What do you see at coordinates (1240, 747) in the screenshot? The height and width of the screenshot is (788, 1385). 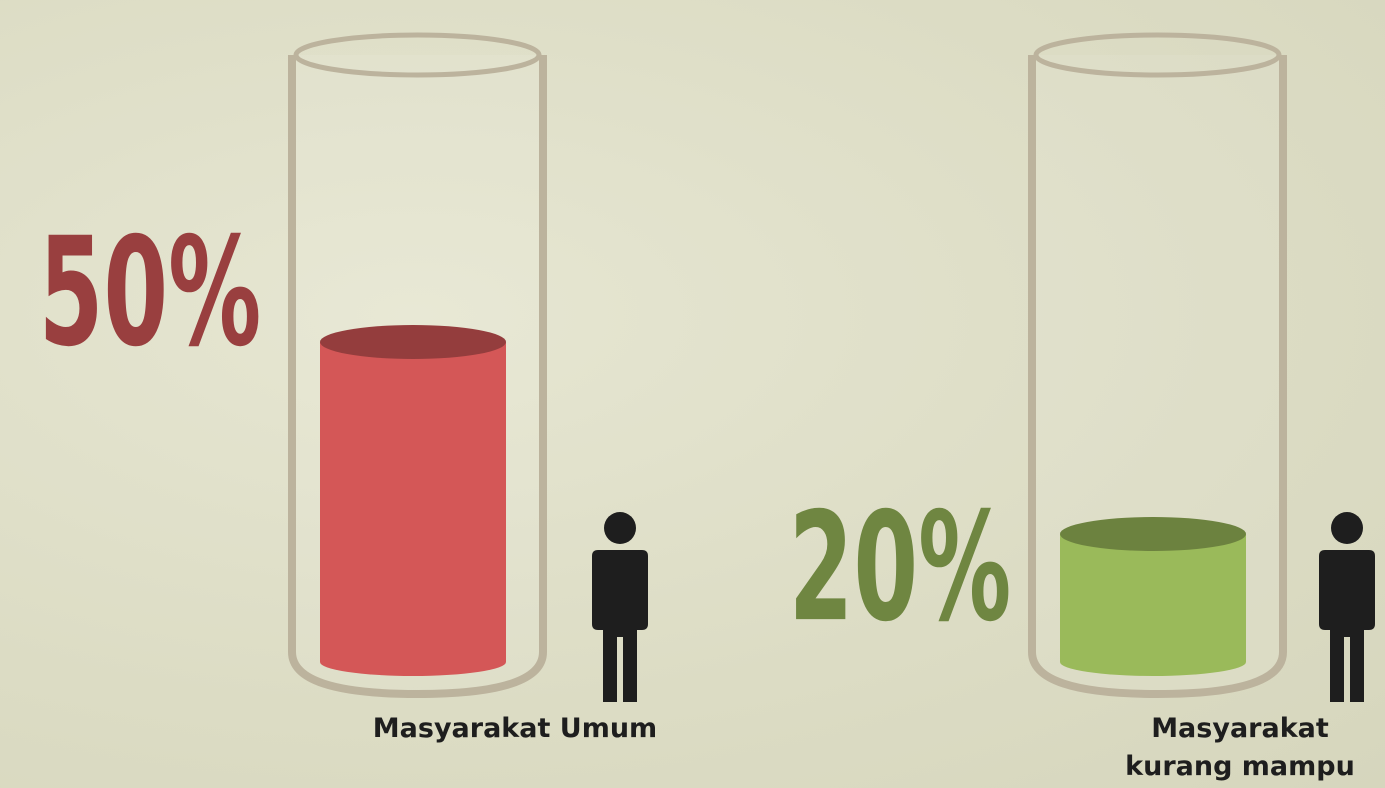 I see `category-label: Masyarakat kurang mampu` at bounding box center [1240, 747].